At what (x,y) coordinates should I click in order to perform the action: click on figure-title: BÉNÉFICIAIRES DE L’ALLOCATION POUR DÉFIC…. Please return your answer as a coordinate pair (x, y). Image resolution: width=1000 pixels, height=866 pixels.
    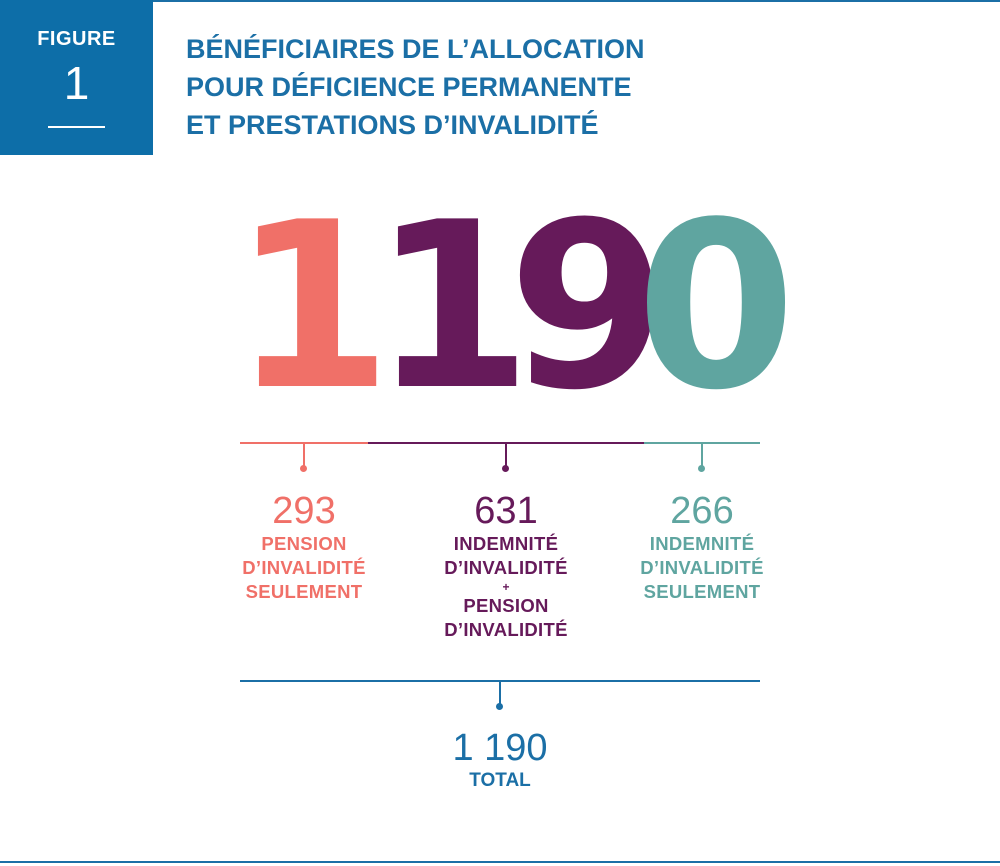
    Looking at the image, I should click on (466, 87).